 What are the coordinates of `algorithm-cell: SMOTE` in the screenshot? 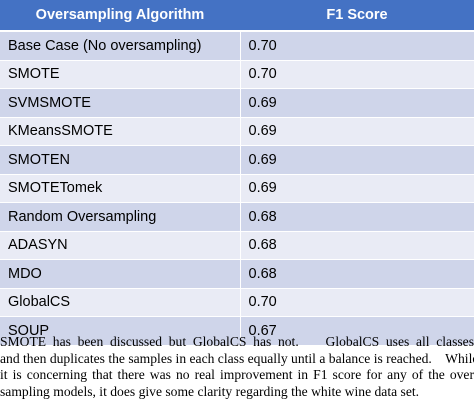 It's located at (120, 74).